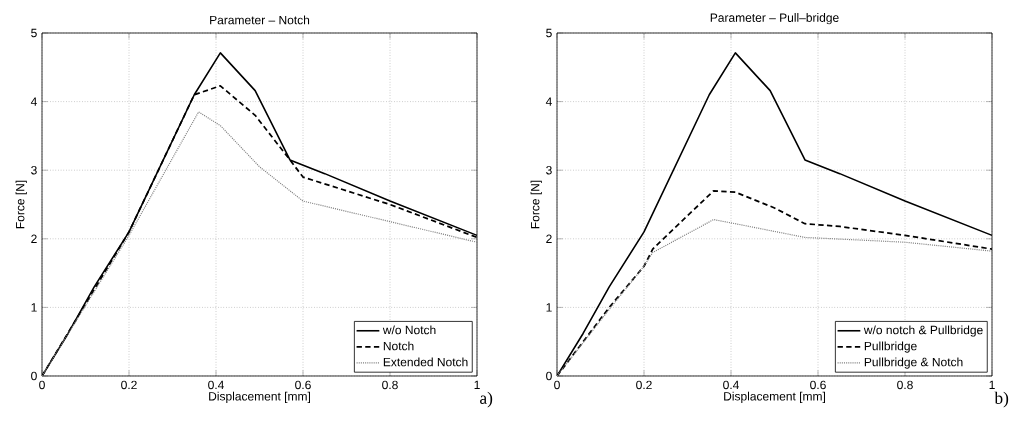  I want to click on legend-label: Pullbridge, so click(890, 347).